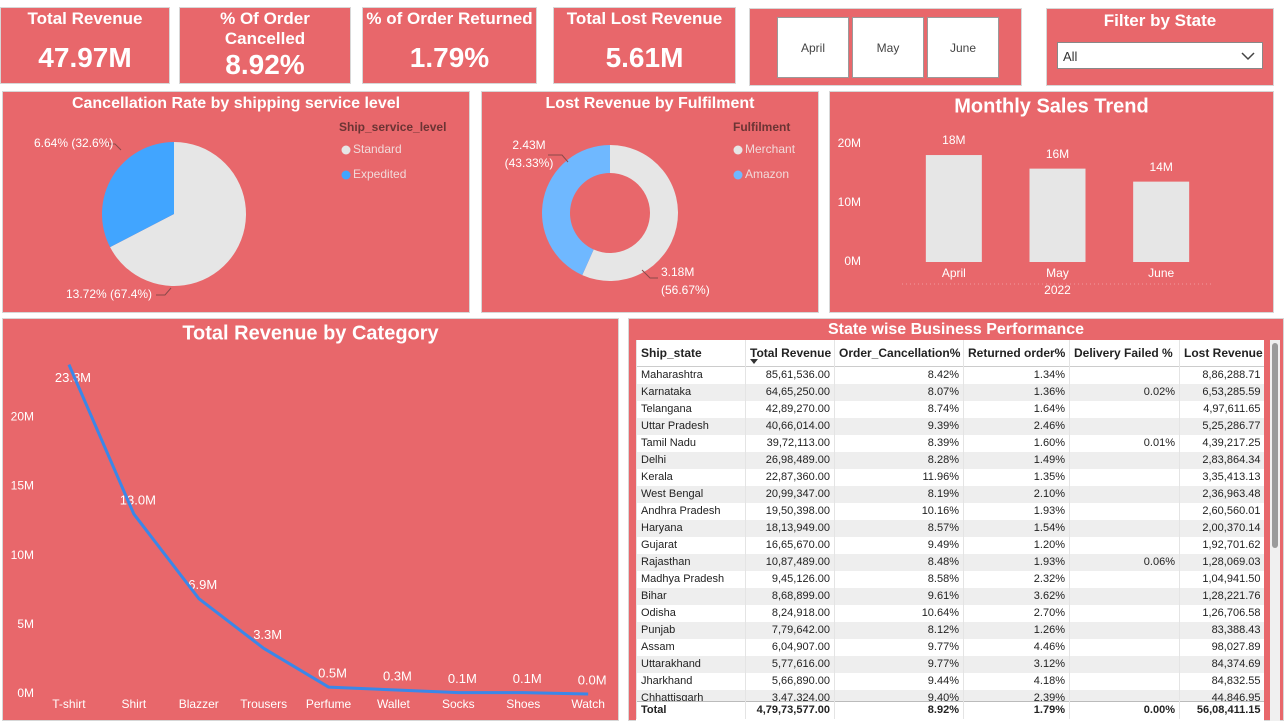 The width and height of the screenshot is (1286, 726). I want to click on y-tick-label: 20M, so click(849, 143).